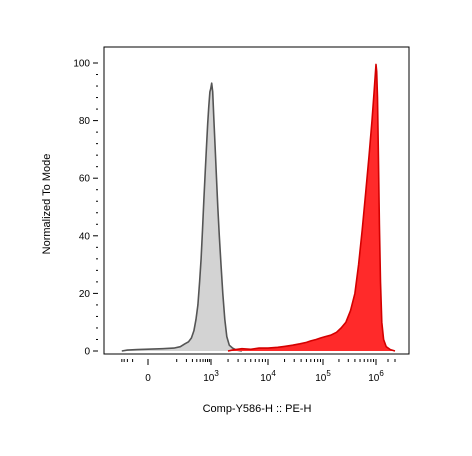 Image resolution: width=472 pixels, height=456 pixels. What do you see at coordinates (81, 64) in the screenshot?
I see `y-tick-label: 100` at bounding box center [81, 64].